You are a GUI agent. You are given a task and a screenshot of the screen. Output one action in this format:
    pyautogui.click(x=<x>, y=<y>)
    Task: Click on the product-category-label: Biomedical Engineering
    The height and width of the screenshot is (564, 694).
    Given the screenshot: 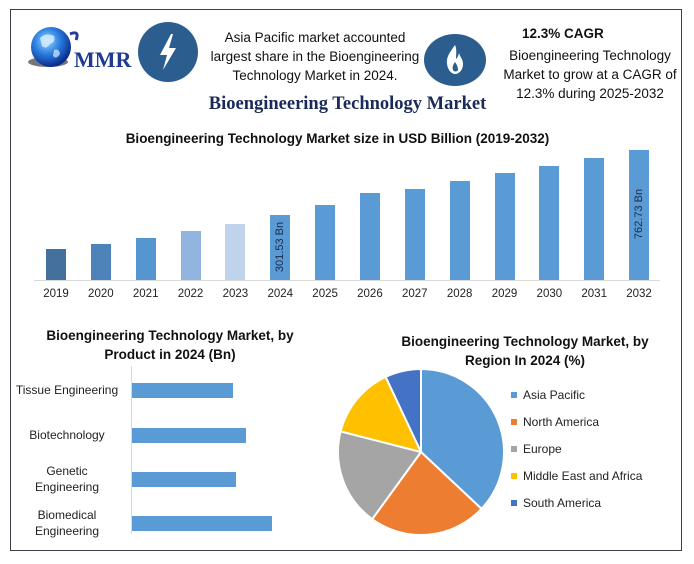 What is the action you would take?
    pyautogui.click(x=67, y=523)
    